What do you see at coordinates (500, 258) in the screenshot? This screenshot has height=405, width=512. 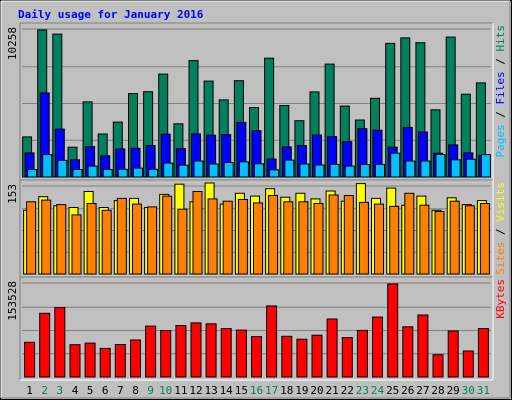 I see `legend-item-sites: Sites` at bounding box center [500, 258].